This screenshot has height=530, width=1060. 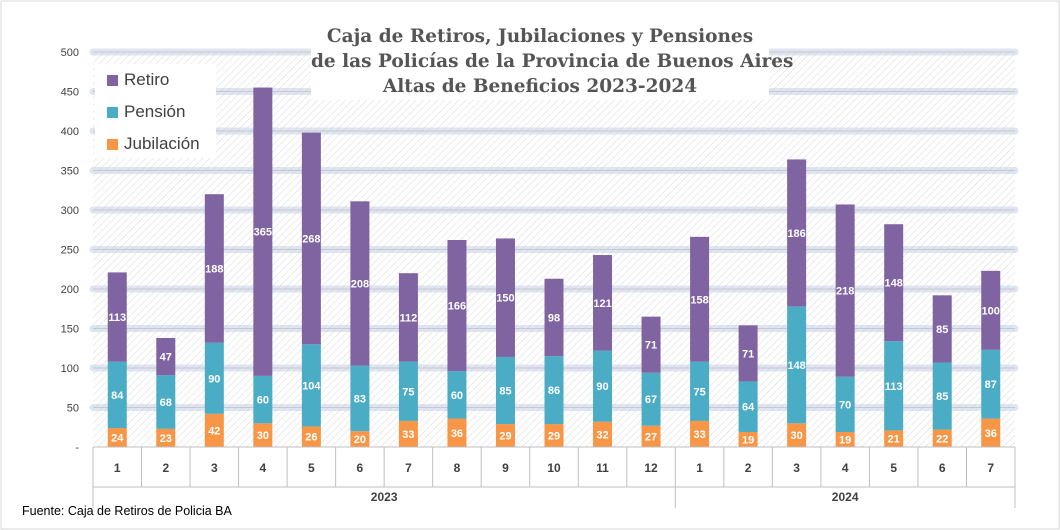 I want to click on title-line-3: Altas de Beneficios 2023-2024, so click(x=540, y=86).